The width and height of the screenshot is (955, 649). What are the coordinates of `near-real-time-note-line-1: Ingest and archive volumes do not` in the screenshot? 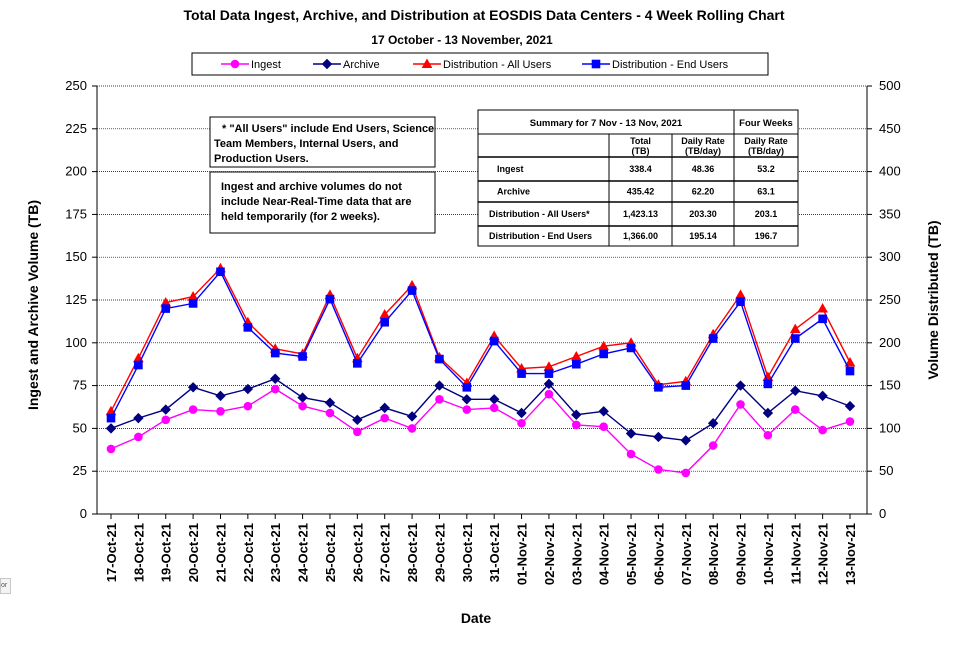 It's located at (311, 187).